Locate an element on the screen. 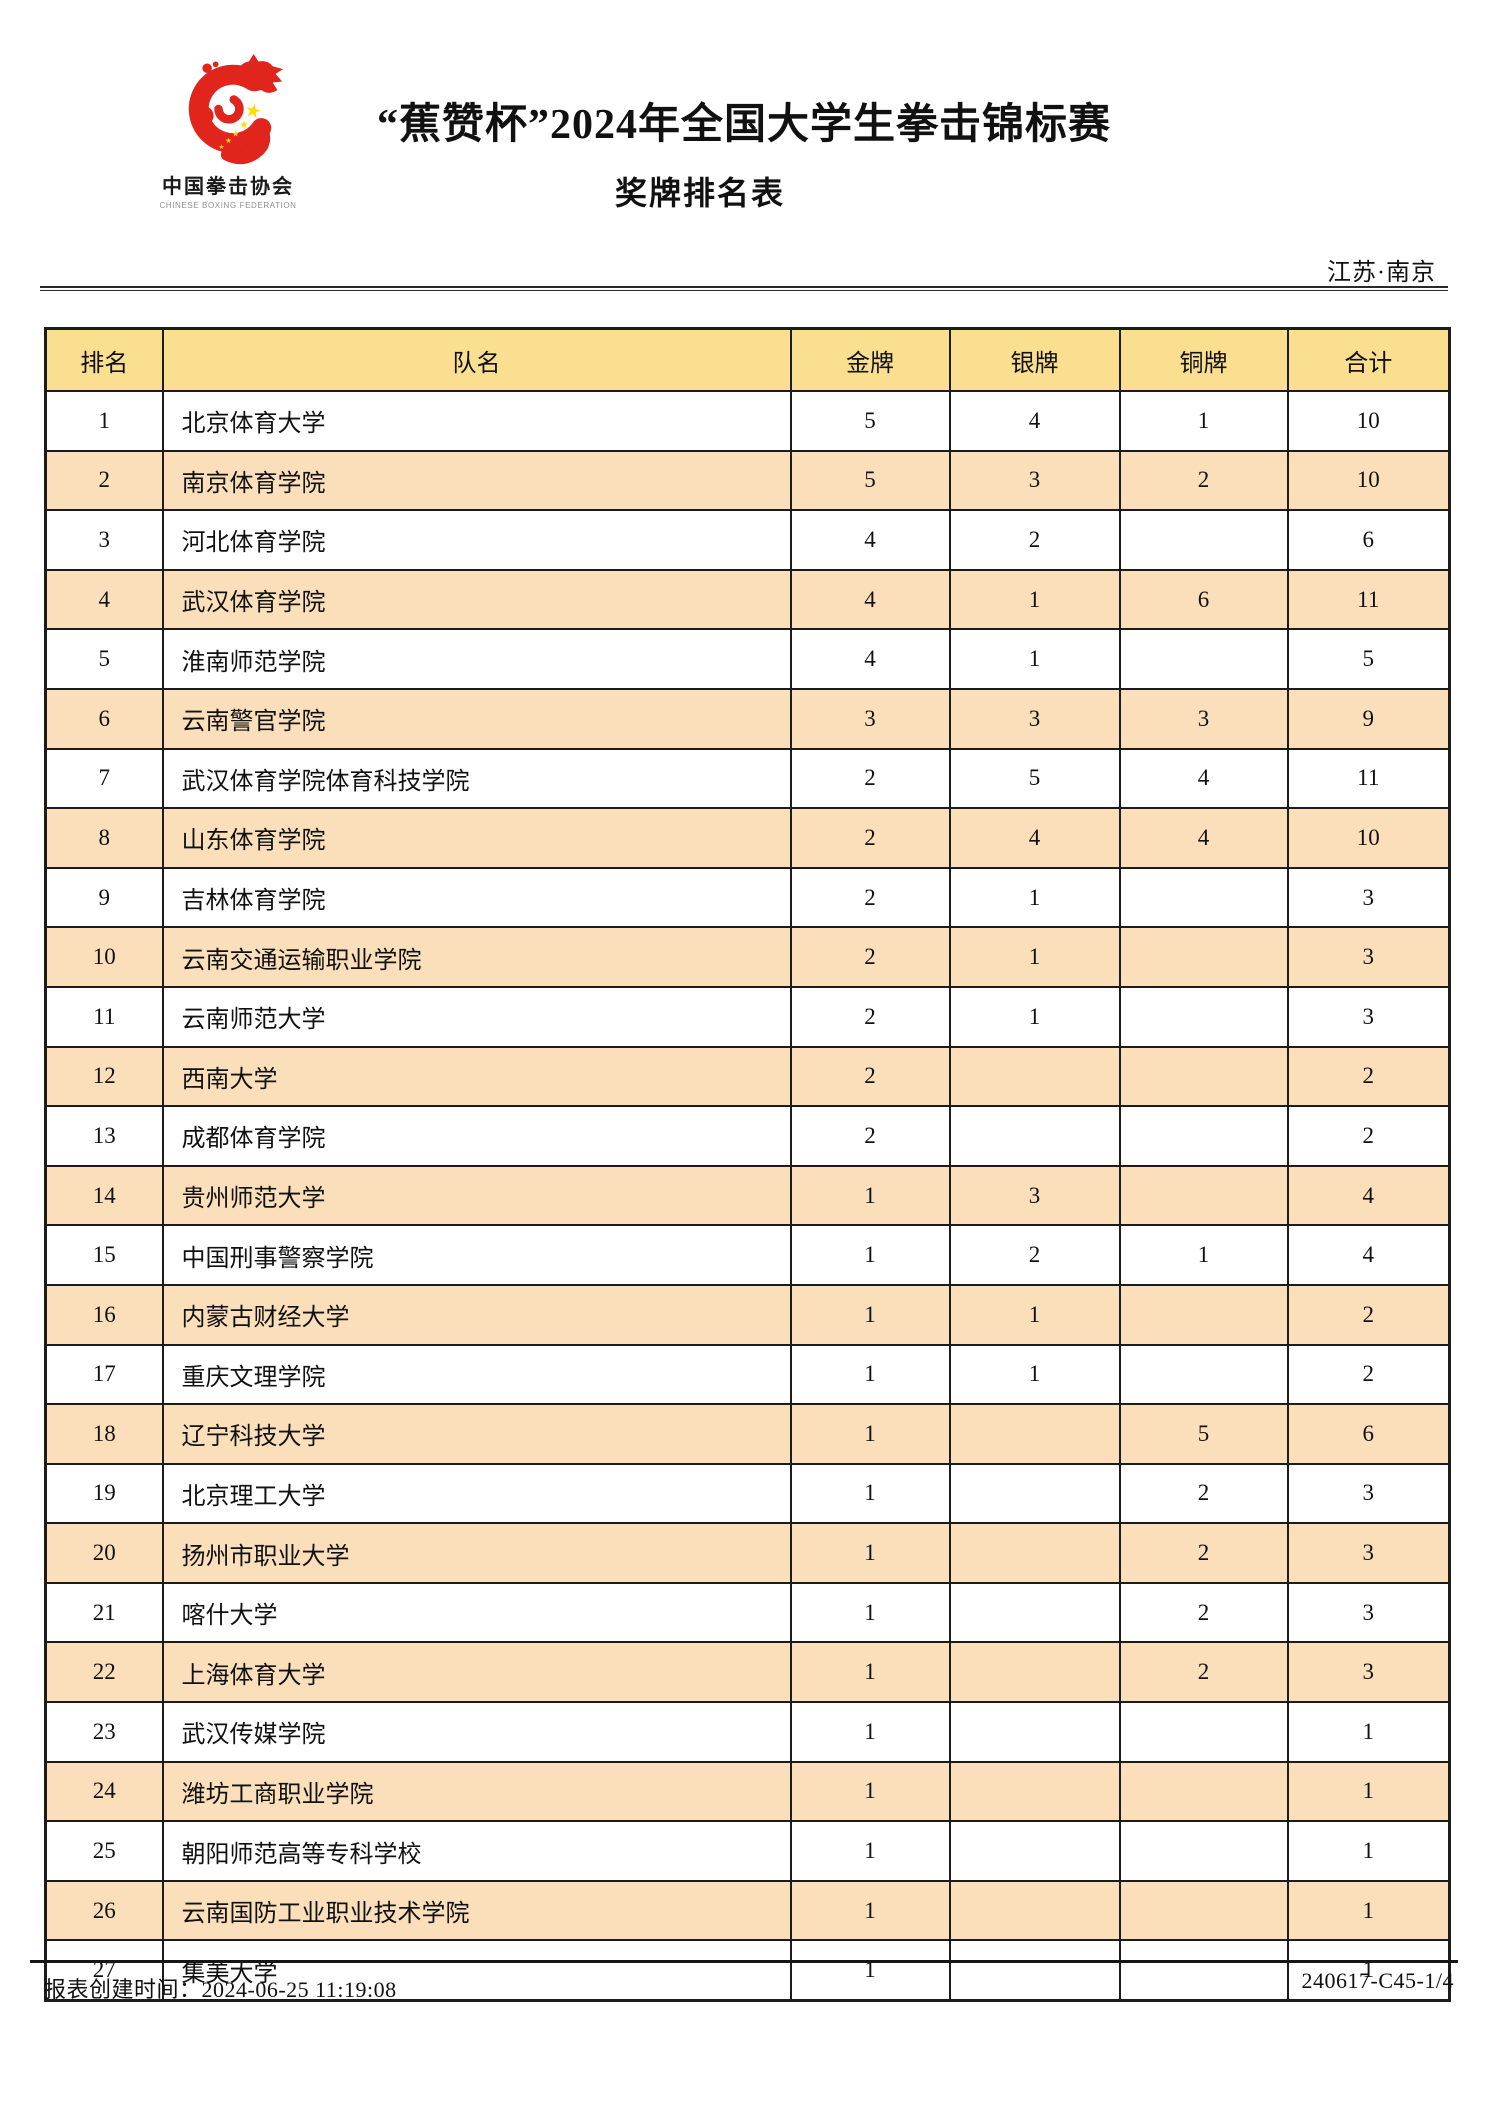 The width and height of the screenshot is (1488, 2105). team-cell: 河北体育学院 is located at coordinates (476, 540).